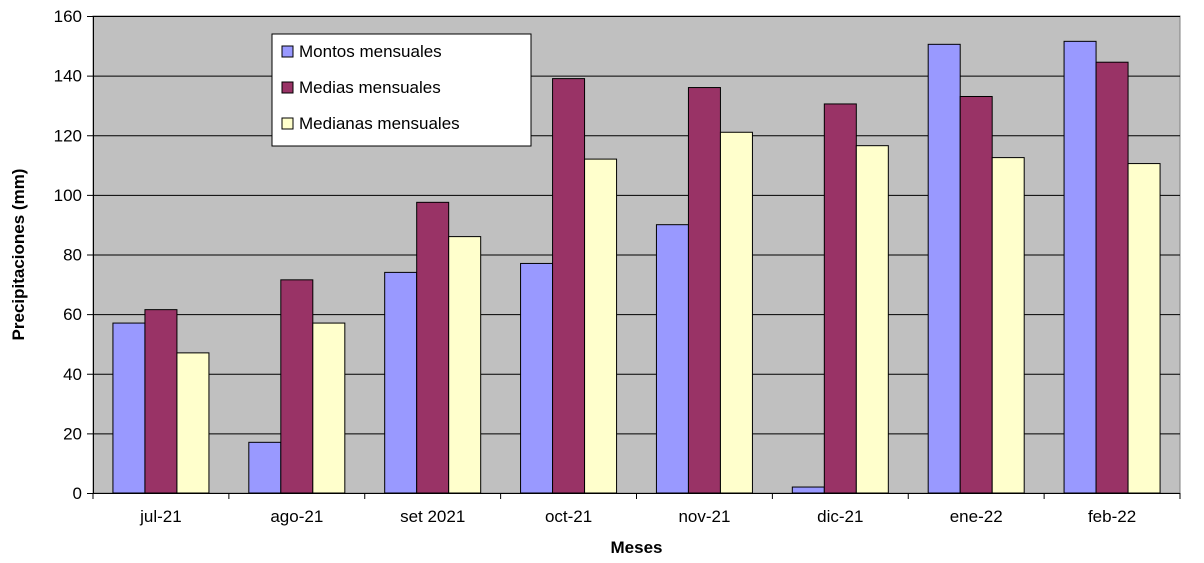  I want to click on y-axis: 0 20 40 60 80 100 120 140 160, so click(74, 255).